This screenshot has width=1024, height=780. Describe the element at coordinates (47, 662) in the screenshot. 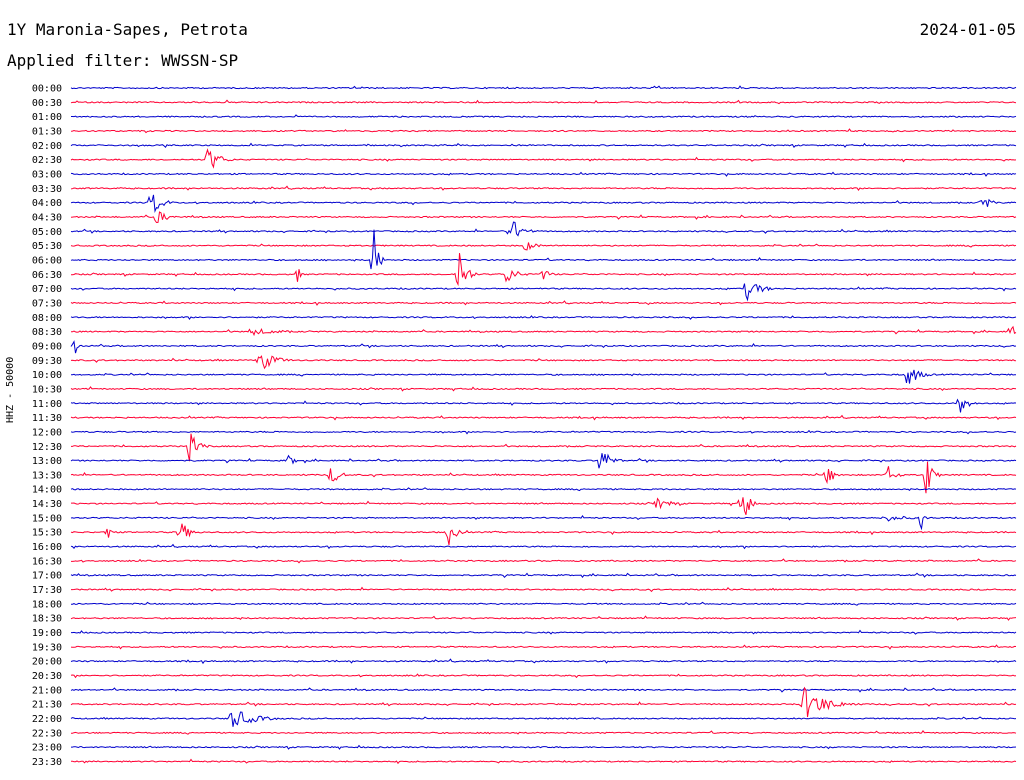

I see `time-tick-label: 20:00` at that location.